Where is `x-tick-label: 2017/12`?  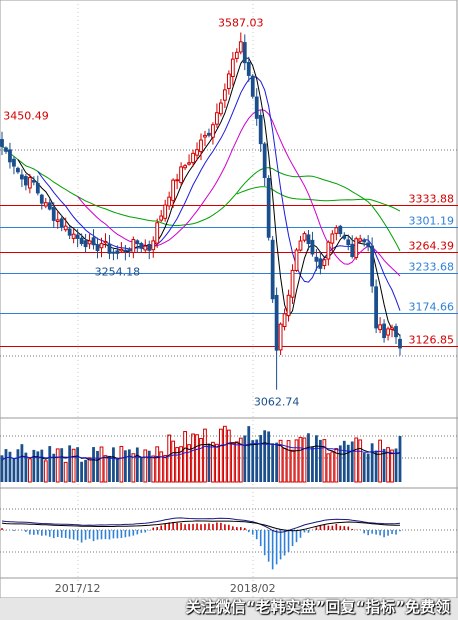
x-tick-label: 2017/12 is located at coordinates (78, 588).